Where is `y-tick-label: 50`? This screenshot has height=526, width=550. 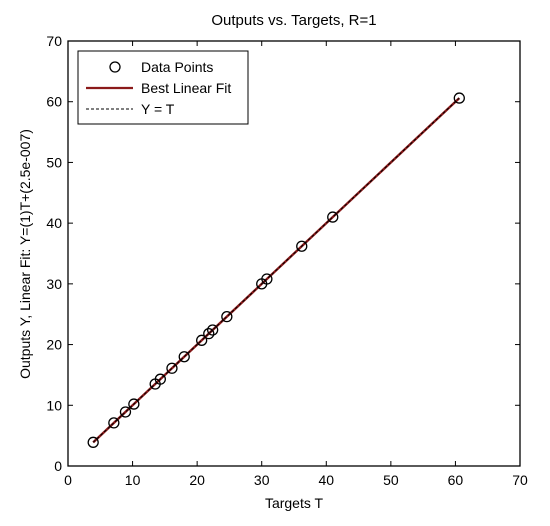 y-tick-label: 50 is located at coordinates (54, 162).